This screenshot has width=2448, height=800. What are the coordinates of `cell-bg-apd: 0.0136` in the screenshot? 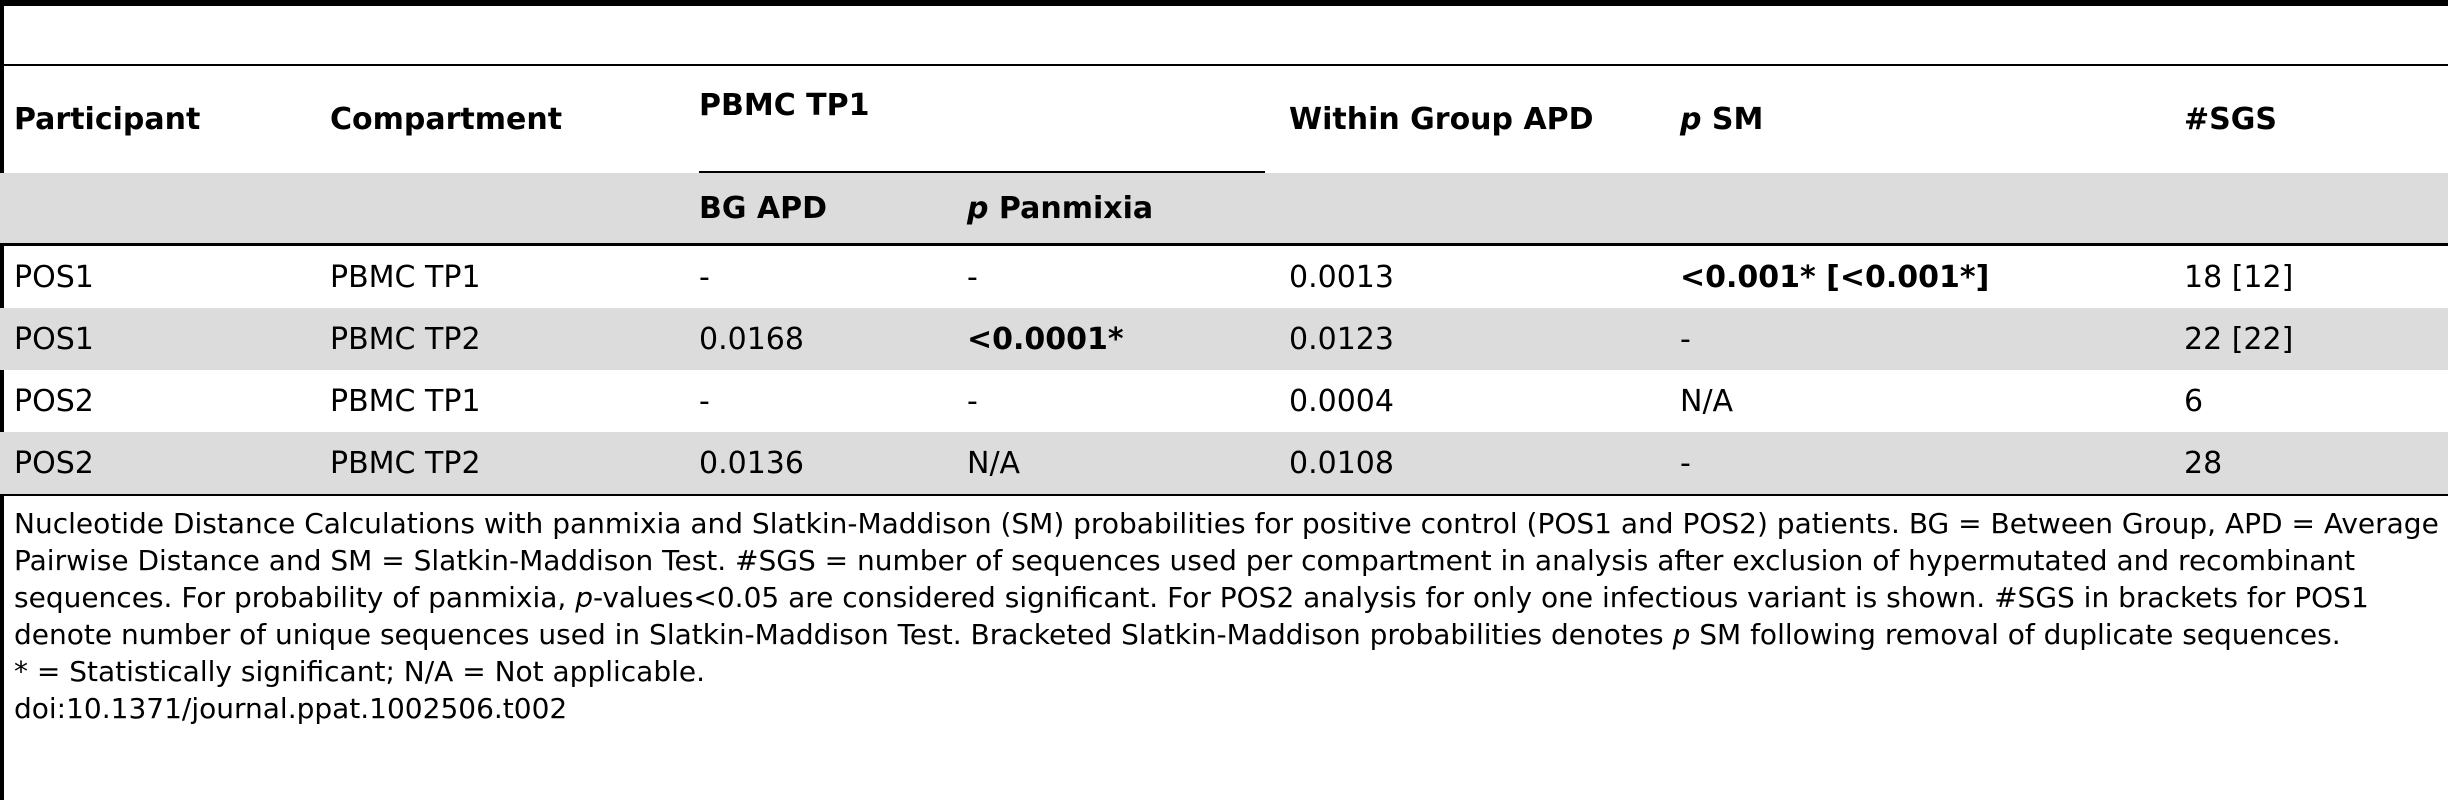 It's located at (819, 463).